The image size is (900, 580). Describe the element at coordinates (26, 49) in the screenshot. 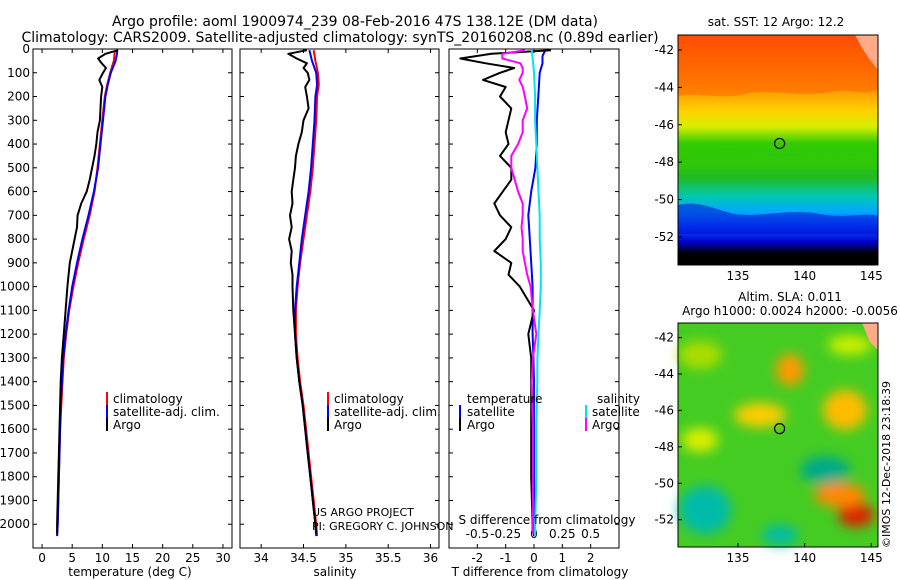

I see `depth-tick-label: 0` at that location.